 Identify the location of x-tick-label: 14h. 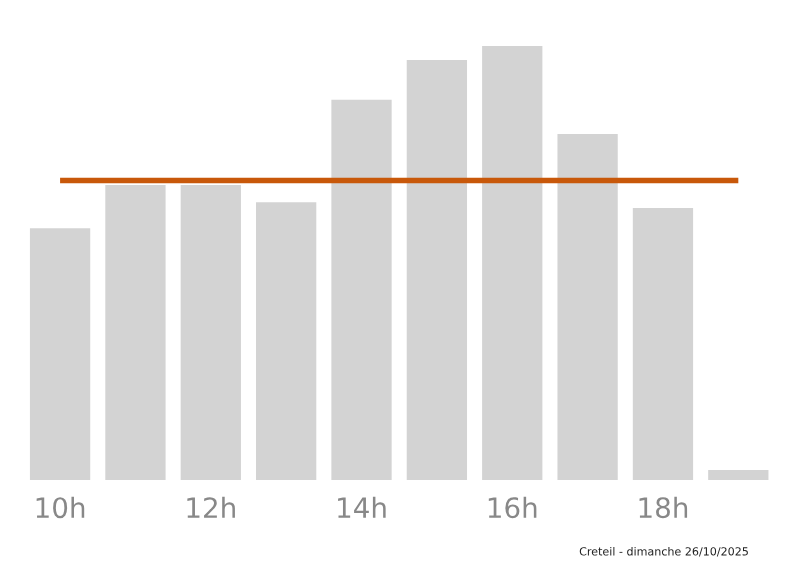
(362, 507).